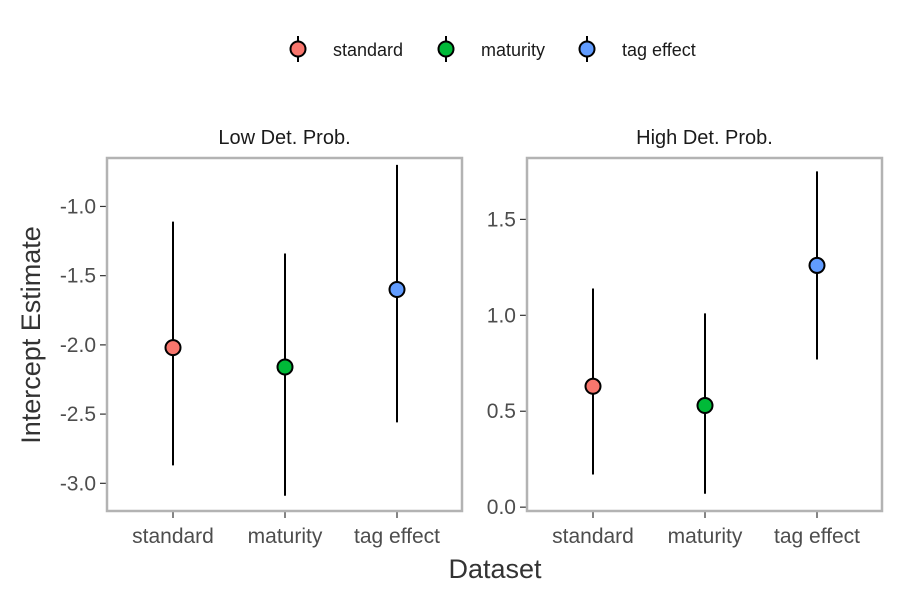 Image resolution: width=900 pixels, height=600 pixels. I want to click on legend: standard maturity tag effect, so click(492, 49).